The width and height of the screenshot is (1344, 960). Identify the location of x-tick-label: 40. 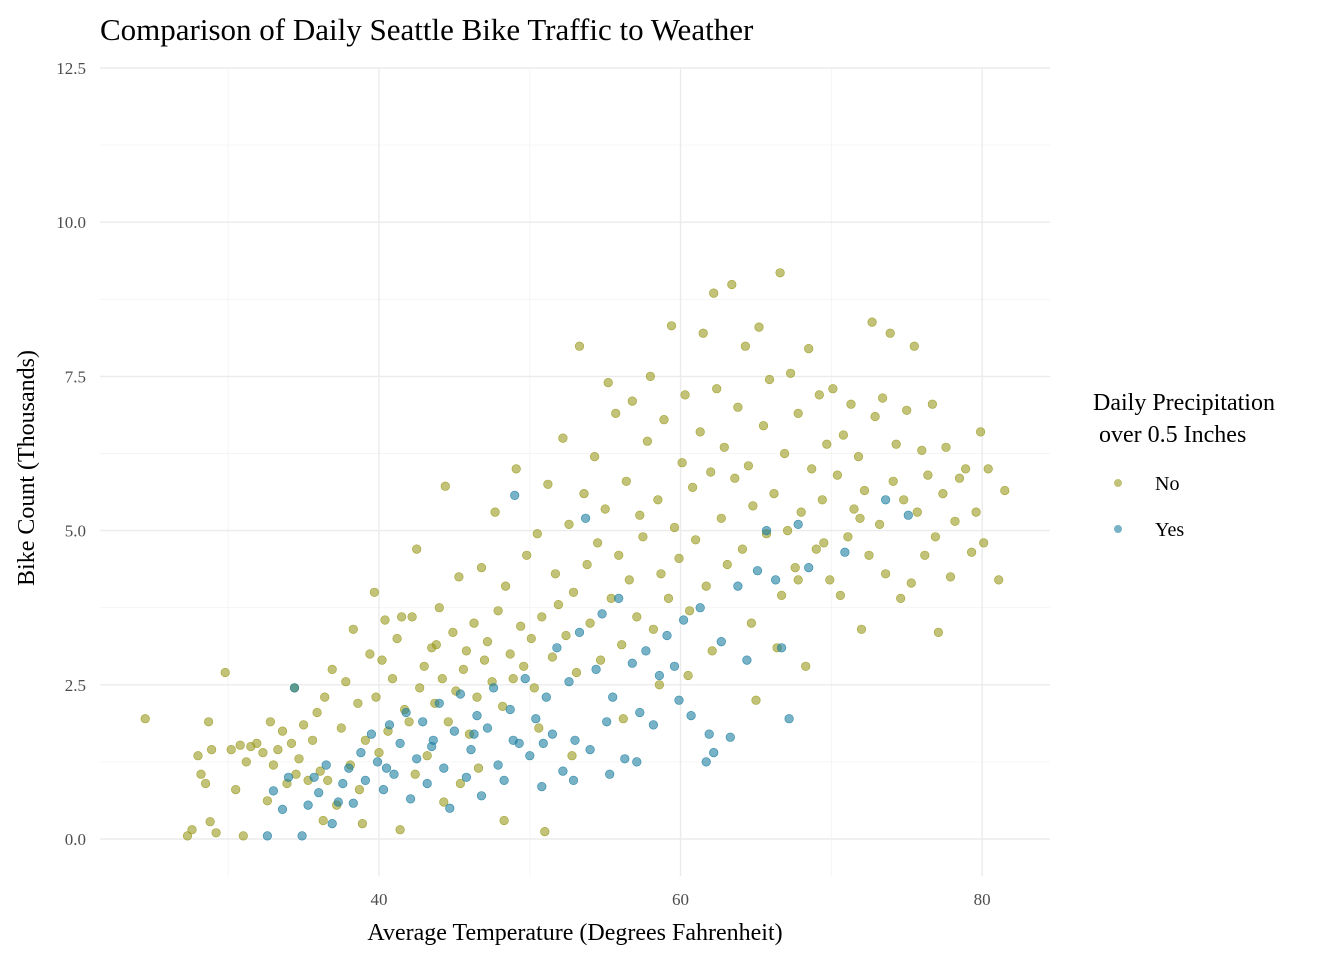
(378, 899).